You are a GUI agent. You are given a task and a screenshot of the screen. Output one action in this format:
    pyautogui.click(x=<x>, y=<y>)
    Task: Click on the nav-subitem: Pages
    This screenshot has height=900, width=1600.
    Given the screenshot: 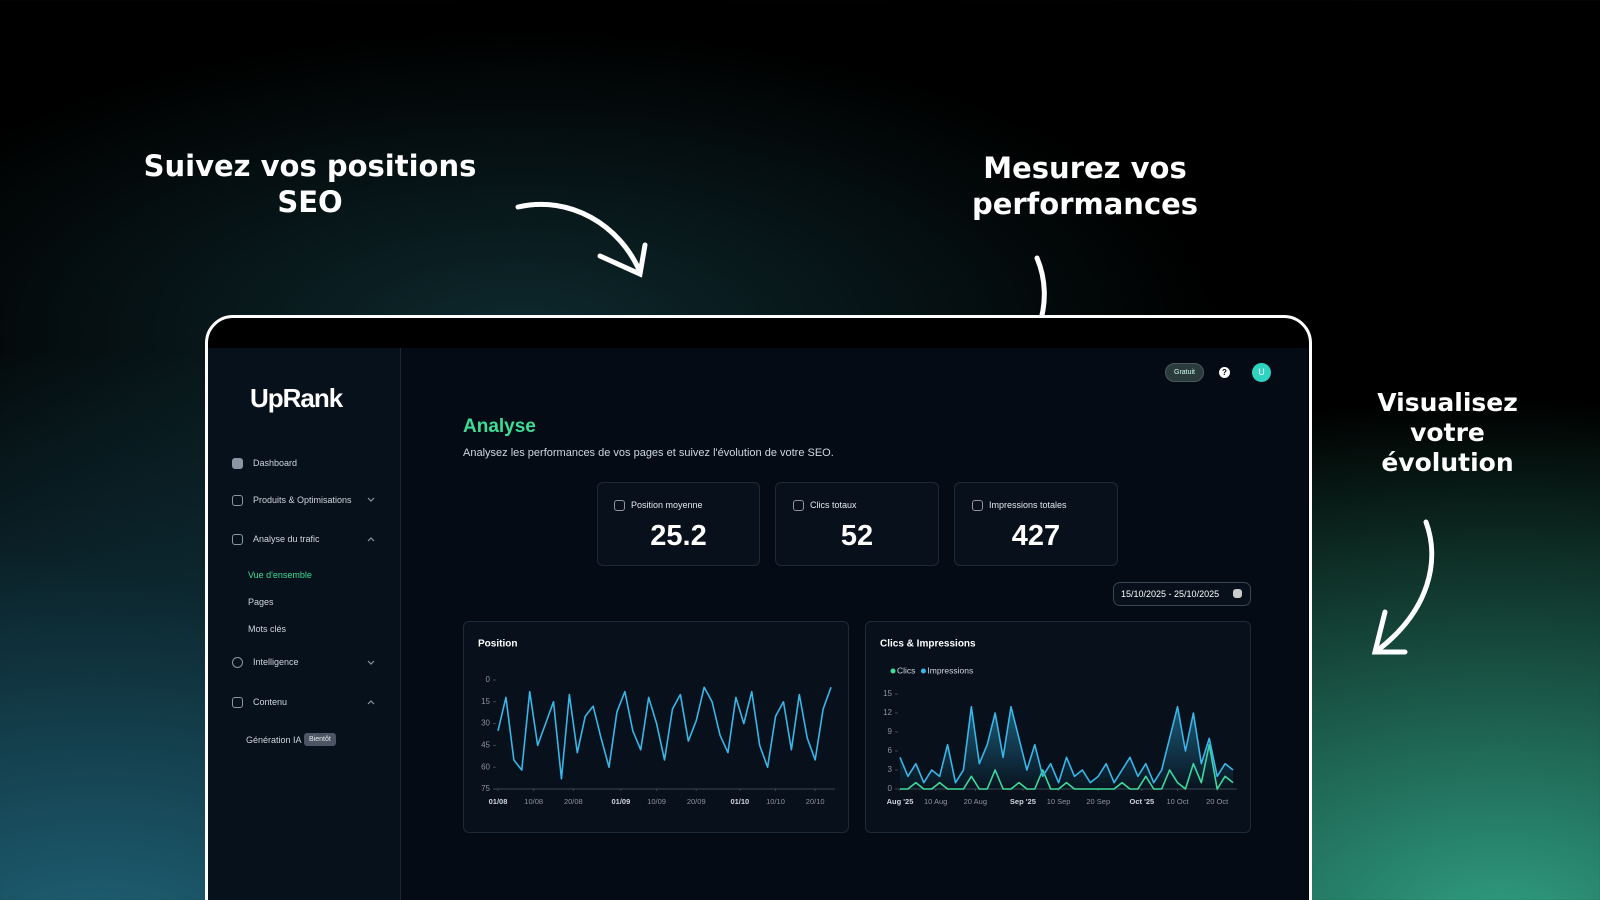 What is the action you would take?
    pyautogui.click(x=261, y=602)
    